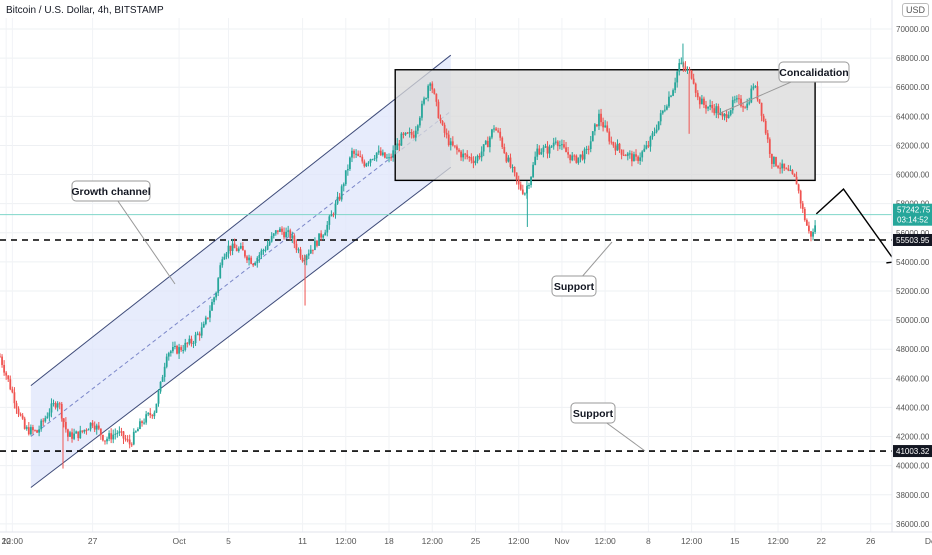 The image size is (932, 555). What do you see at coordinates (855, 225) in the screenshot?
I see `projection-arrow` at bounding box center [855, 225].